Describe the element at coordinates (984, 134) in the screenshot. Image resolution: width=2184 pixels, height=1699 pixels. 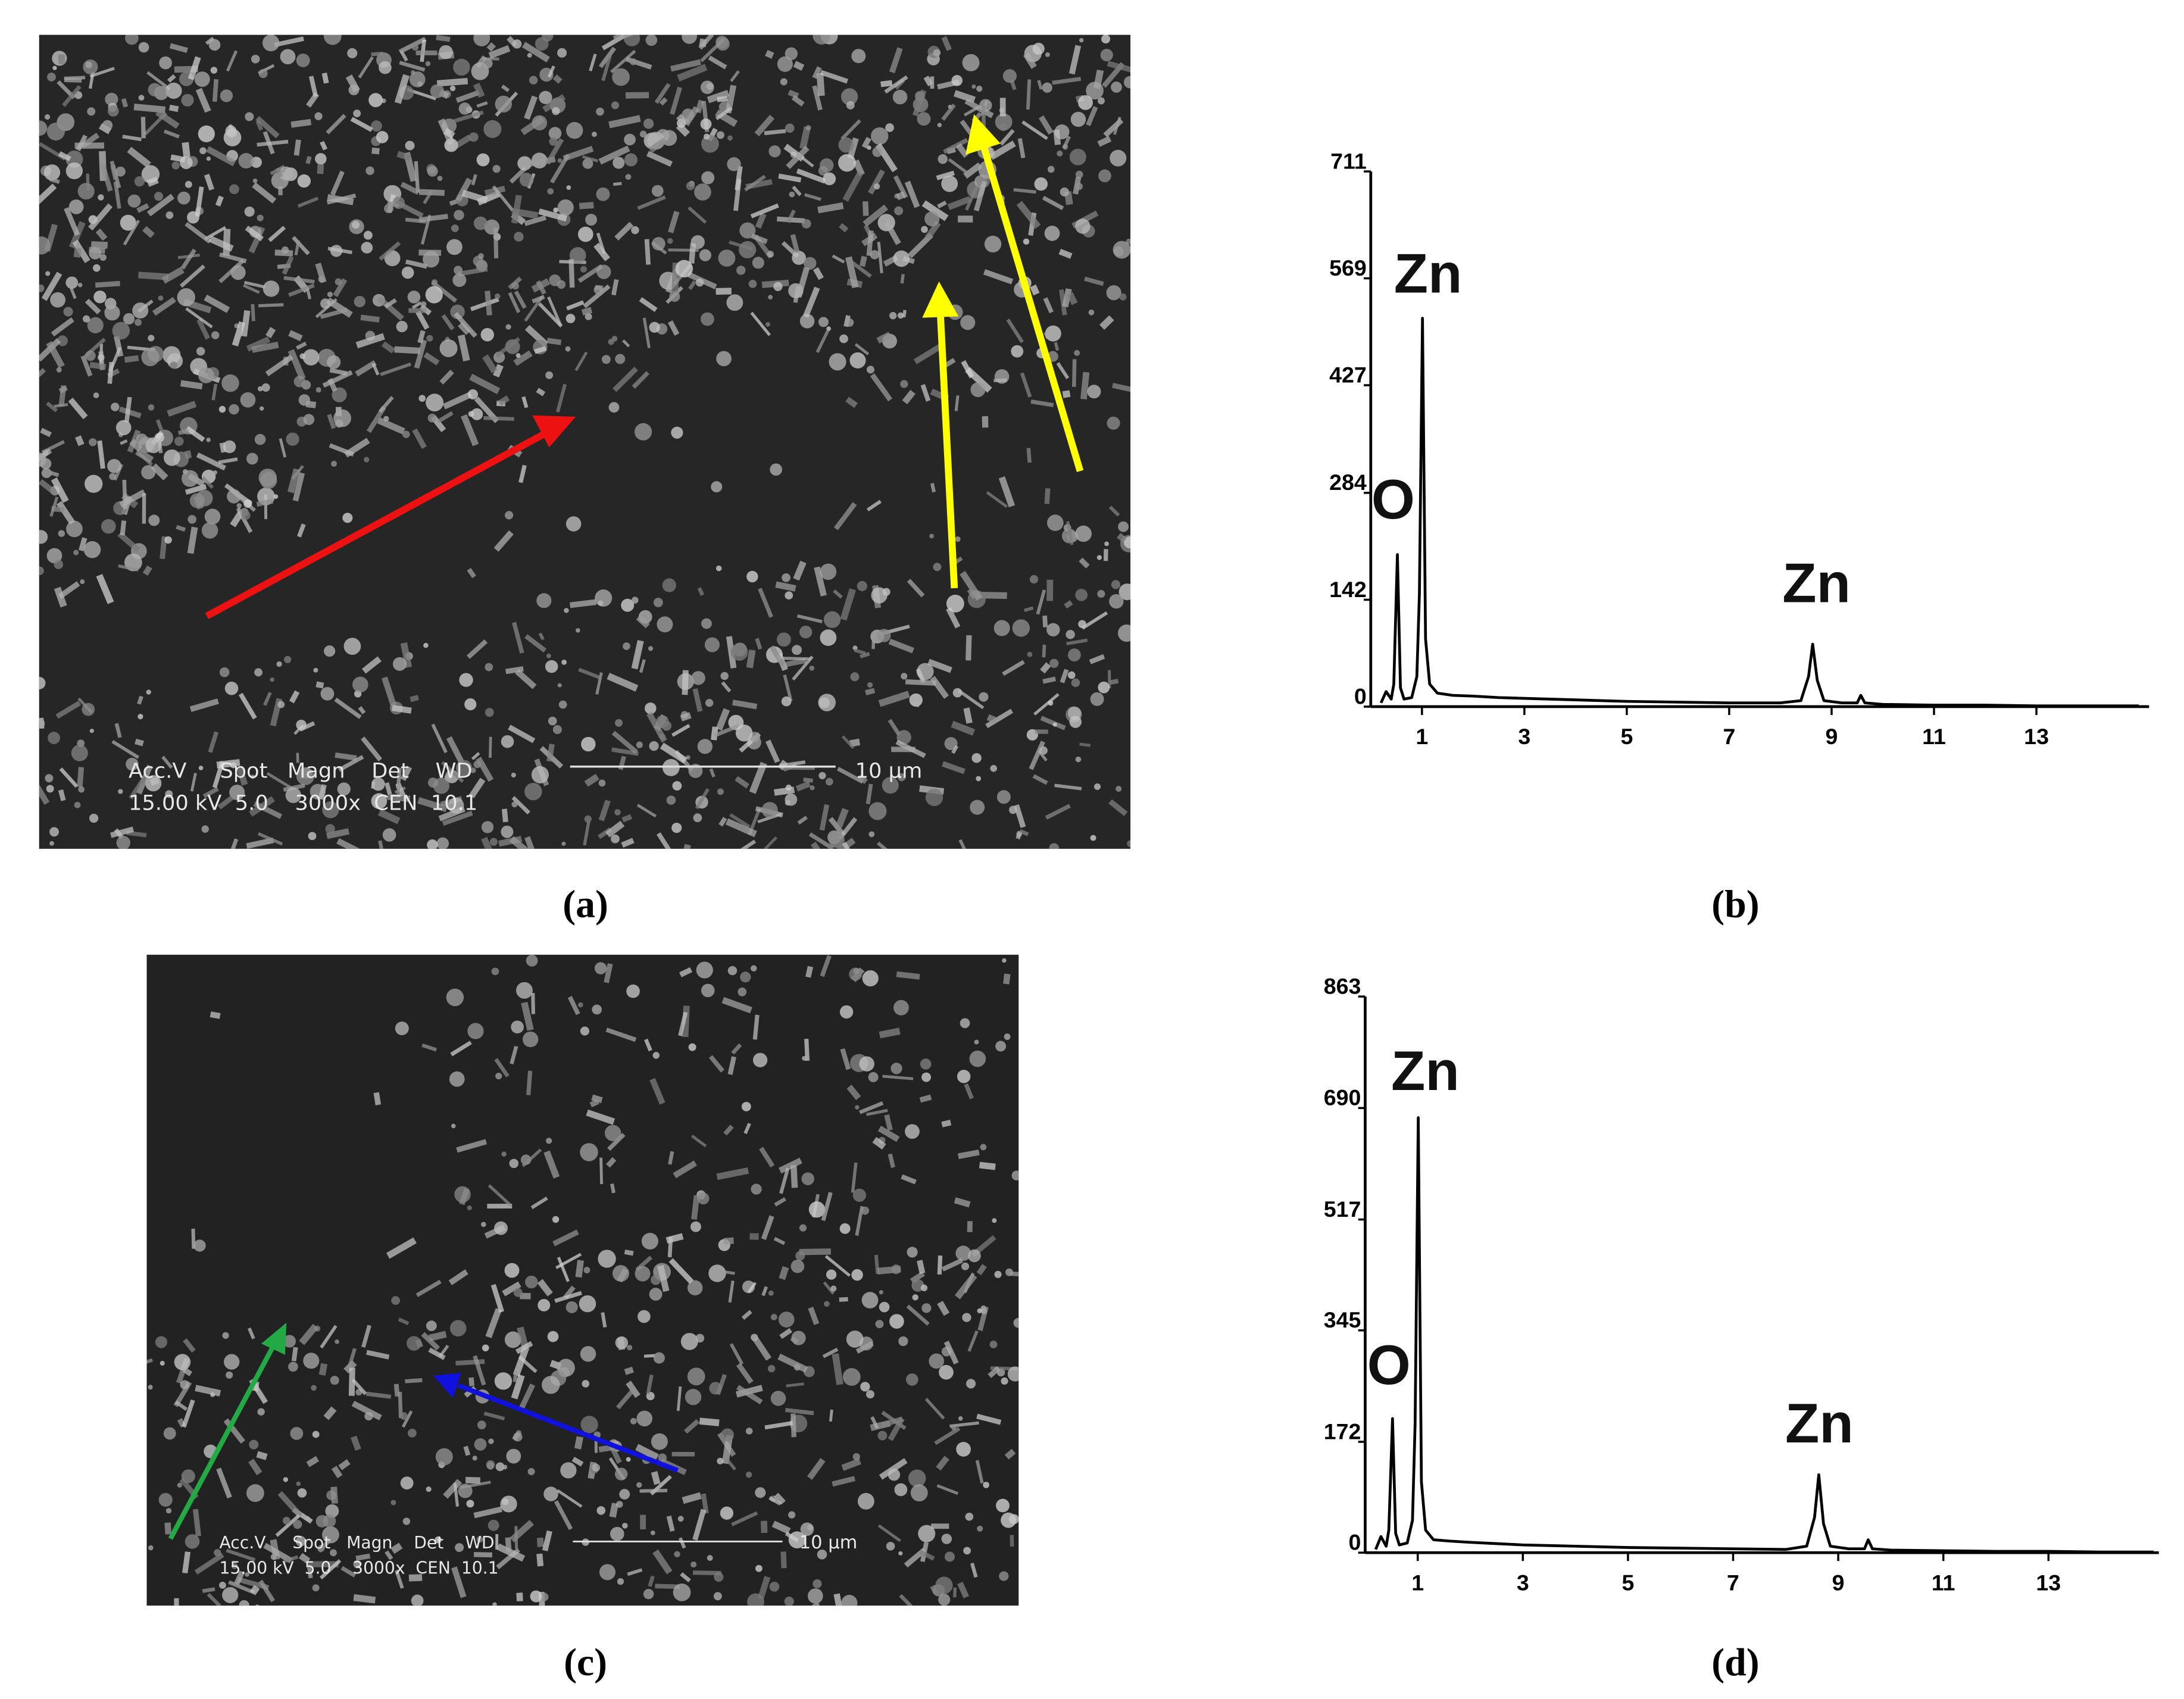
I see `arrowhead` at that location.